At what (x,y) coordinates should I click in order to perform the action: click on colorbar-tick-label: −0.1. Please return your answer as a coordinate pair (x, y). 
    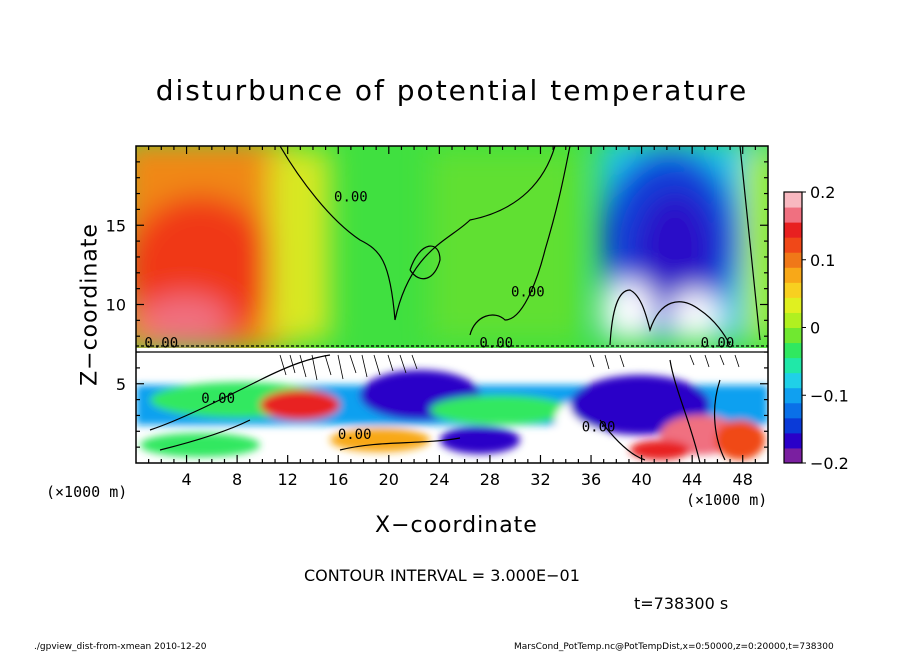
    Looking at the image, I should click on (829, 395).